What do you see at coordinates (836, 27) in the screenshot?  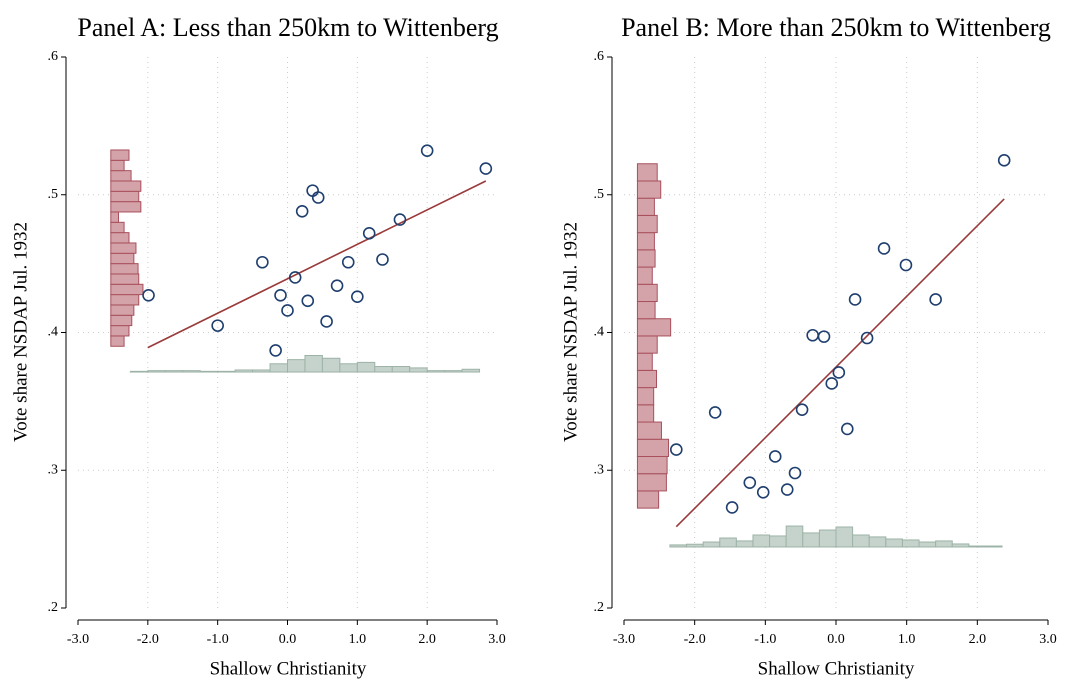 I see `panel-title: Panel B: More than 250km to Wittenberg` at bounding box center [836, 27].